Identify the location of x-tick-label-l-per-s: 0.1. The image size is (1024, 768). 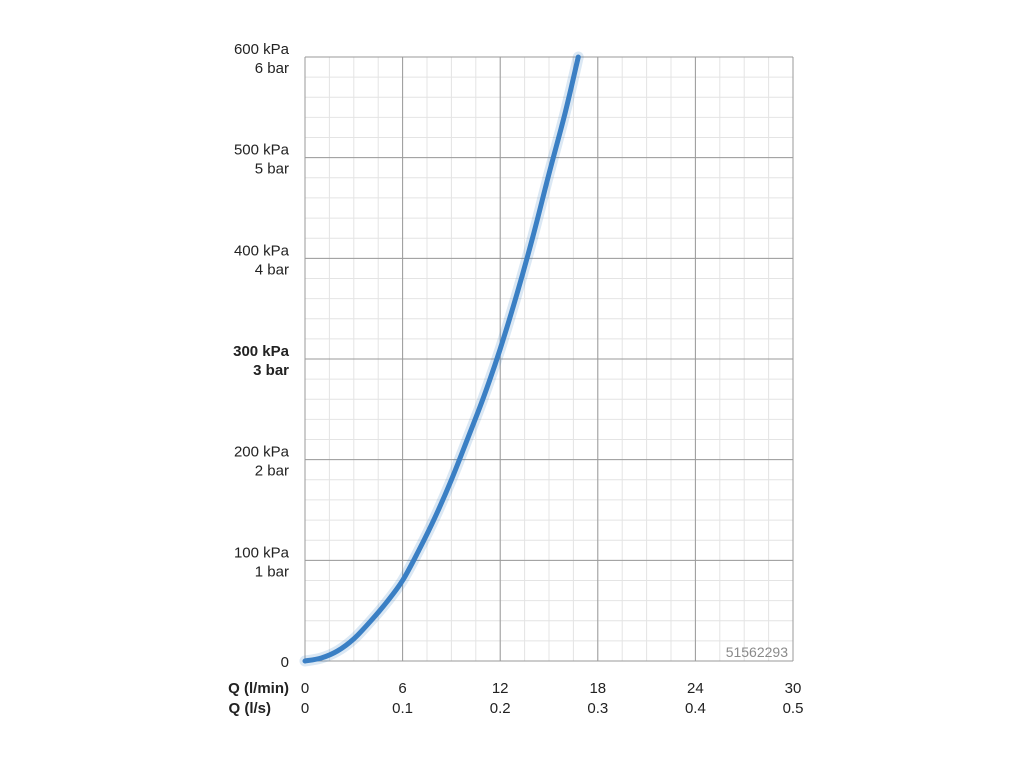
(402, 708).